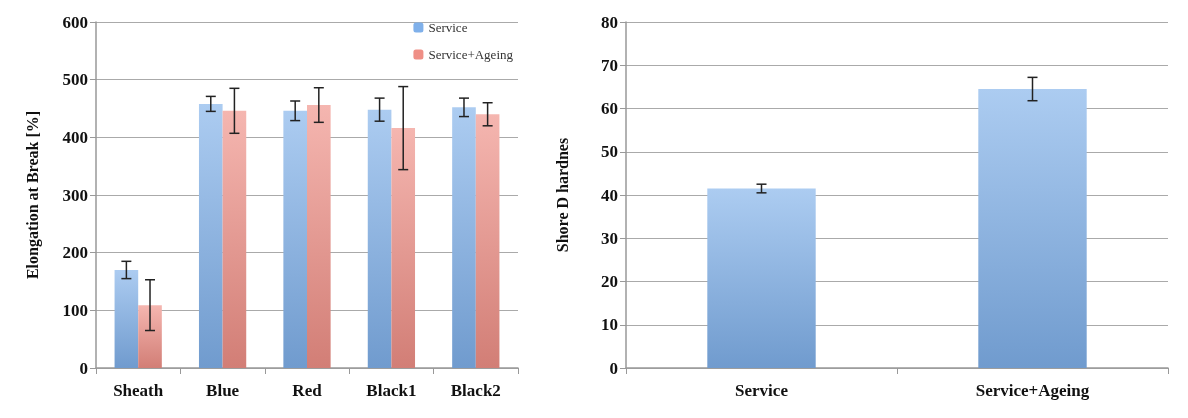 The height and width of the screenshot is (418, 1188). Describe the element at coordinates (609, 281) in the screenshot. I see `y-tick-label: 20` at that location.